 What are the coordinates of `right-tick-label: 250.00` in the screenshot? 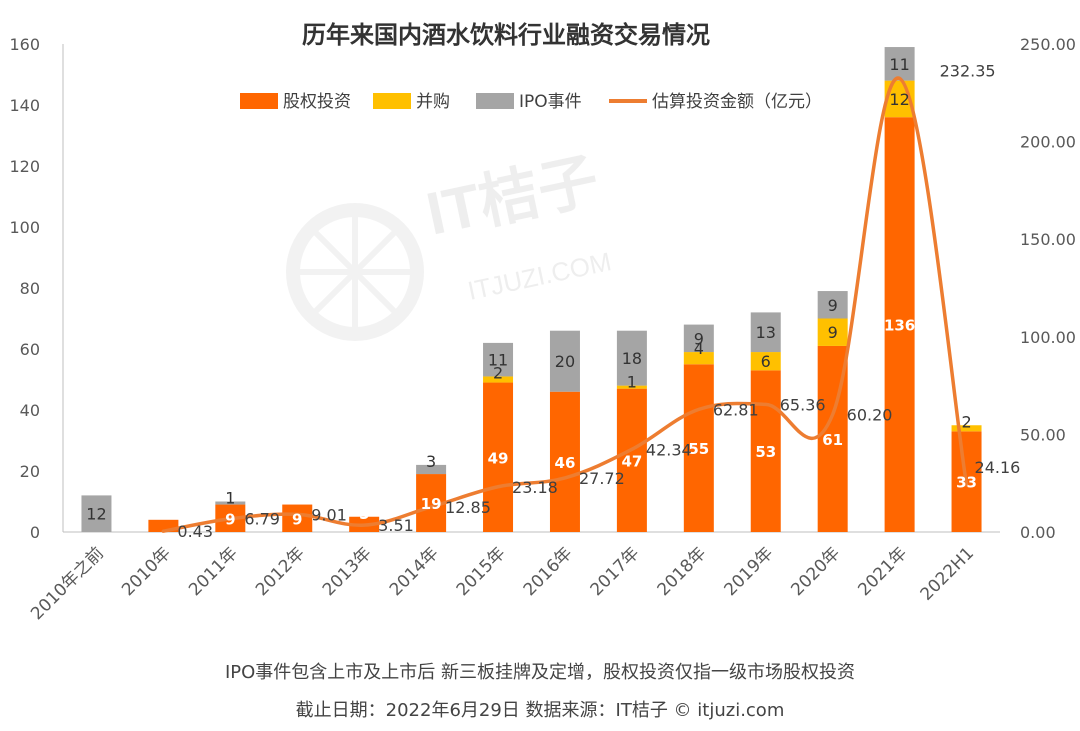 It's located at (1048, 44).